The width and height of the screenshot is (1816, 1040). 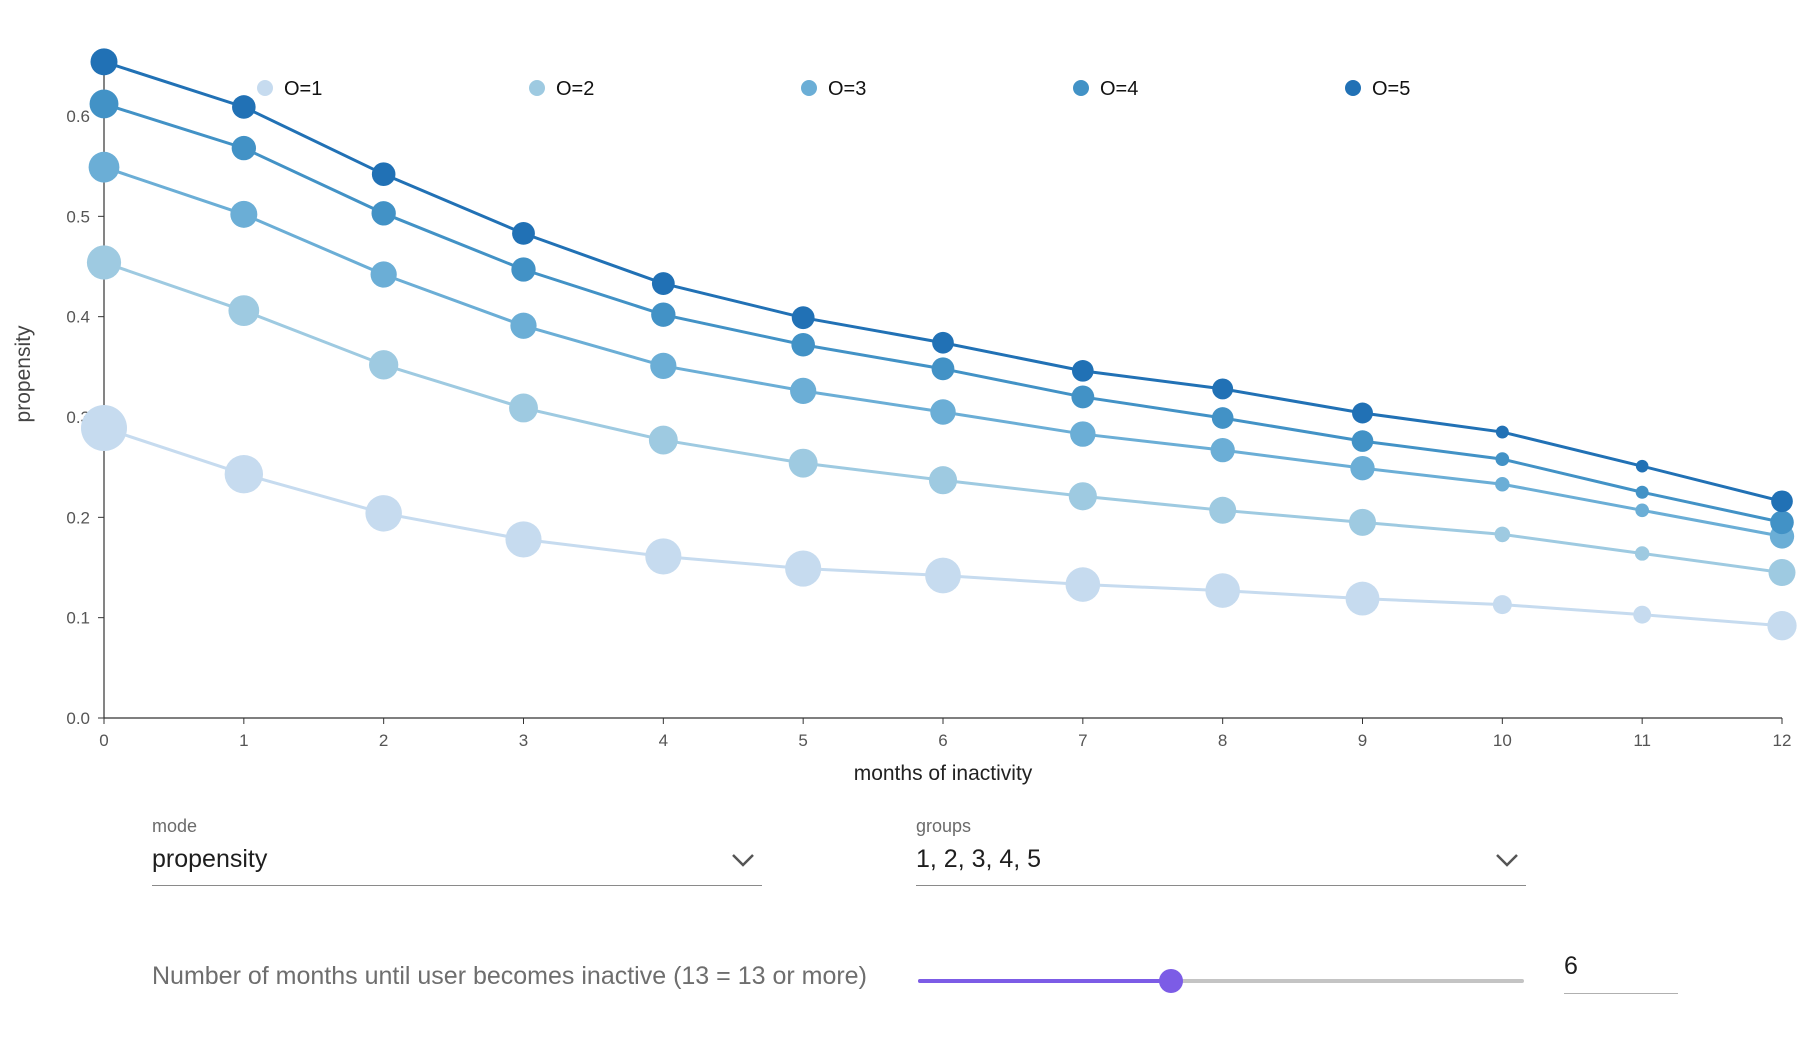 I want to click on y-tick-label: 0.4, so click(x=78, y=317).